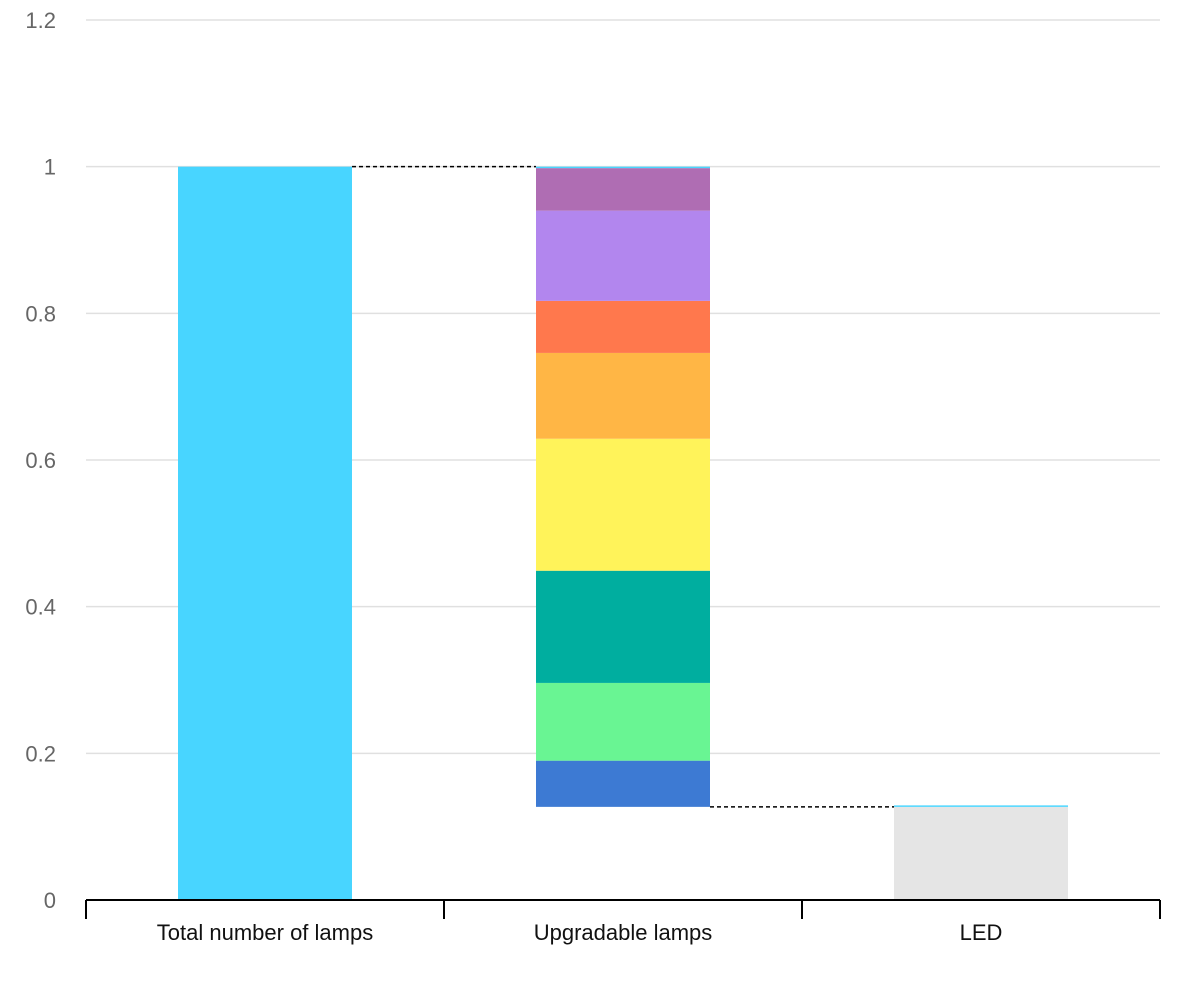  I want to click on y-tick-label: 0.6, so click(40, 460).